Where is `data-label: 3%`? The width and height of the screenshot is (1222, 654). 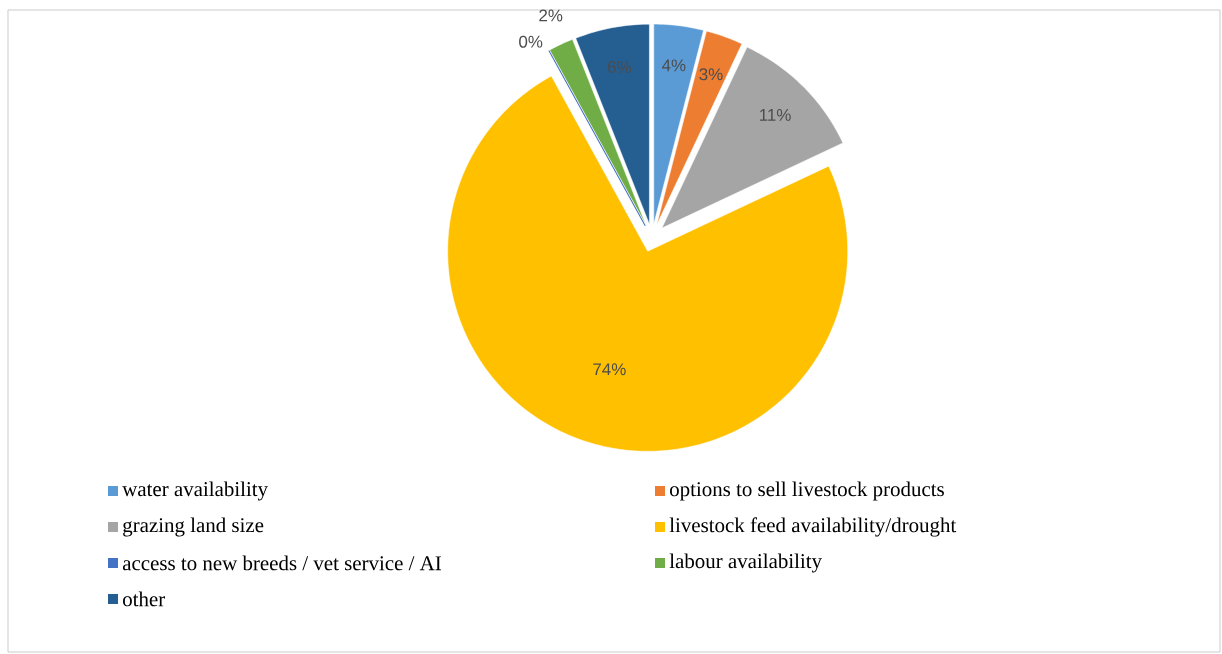 data-label: 3% is located at coordinates (711, 74).